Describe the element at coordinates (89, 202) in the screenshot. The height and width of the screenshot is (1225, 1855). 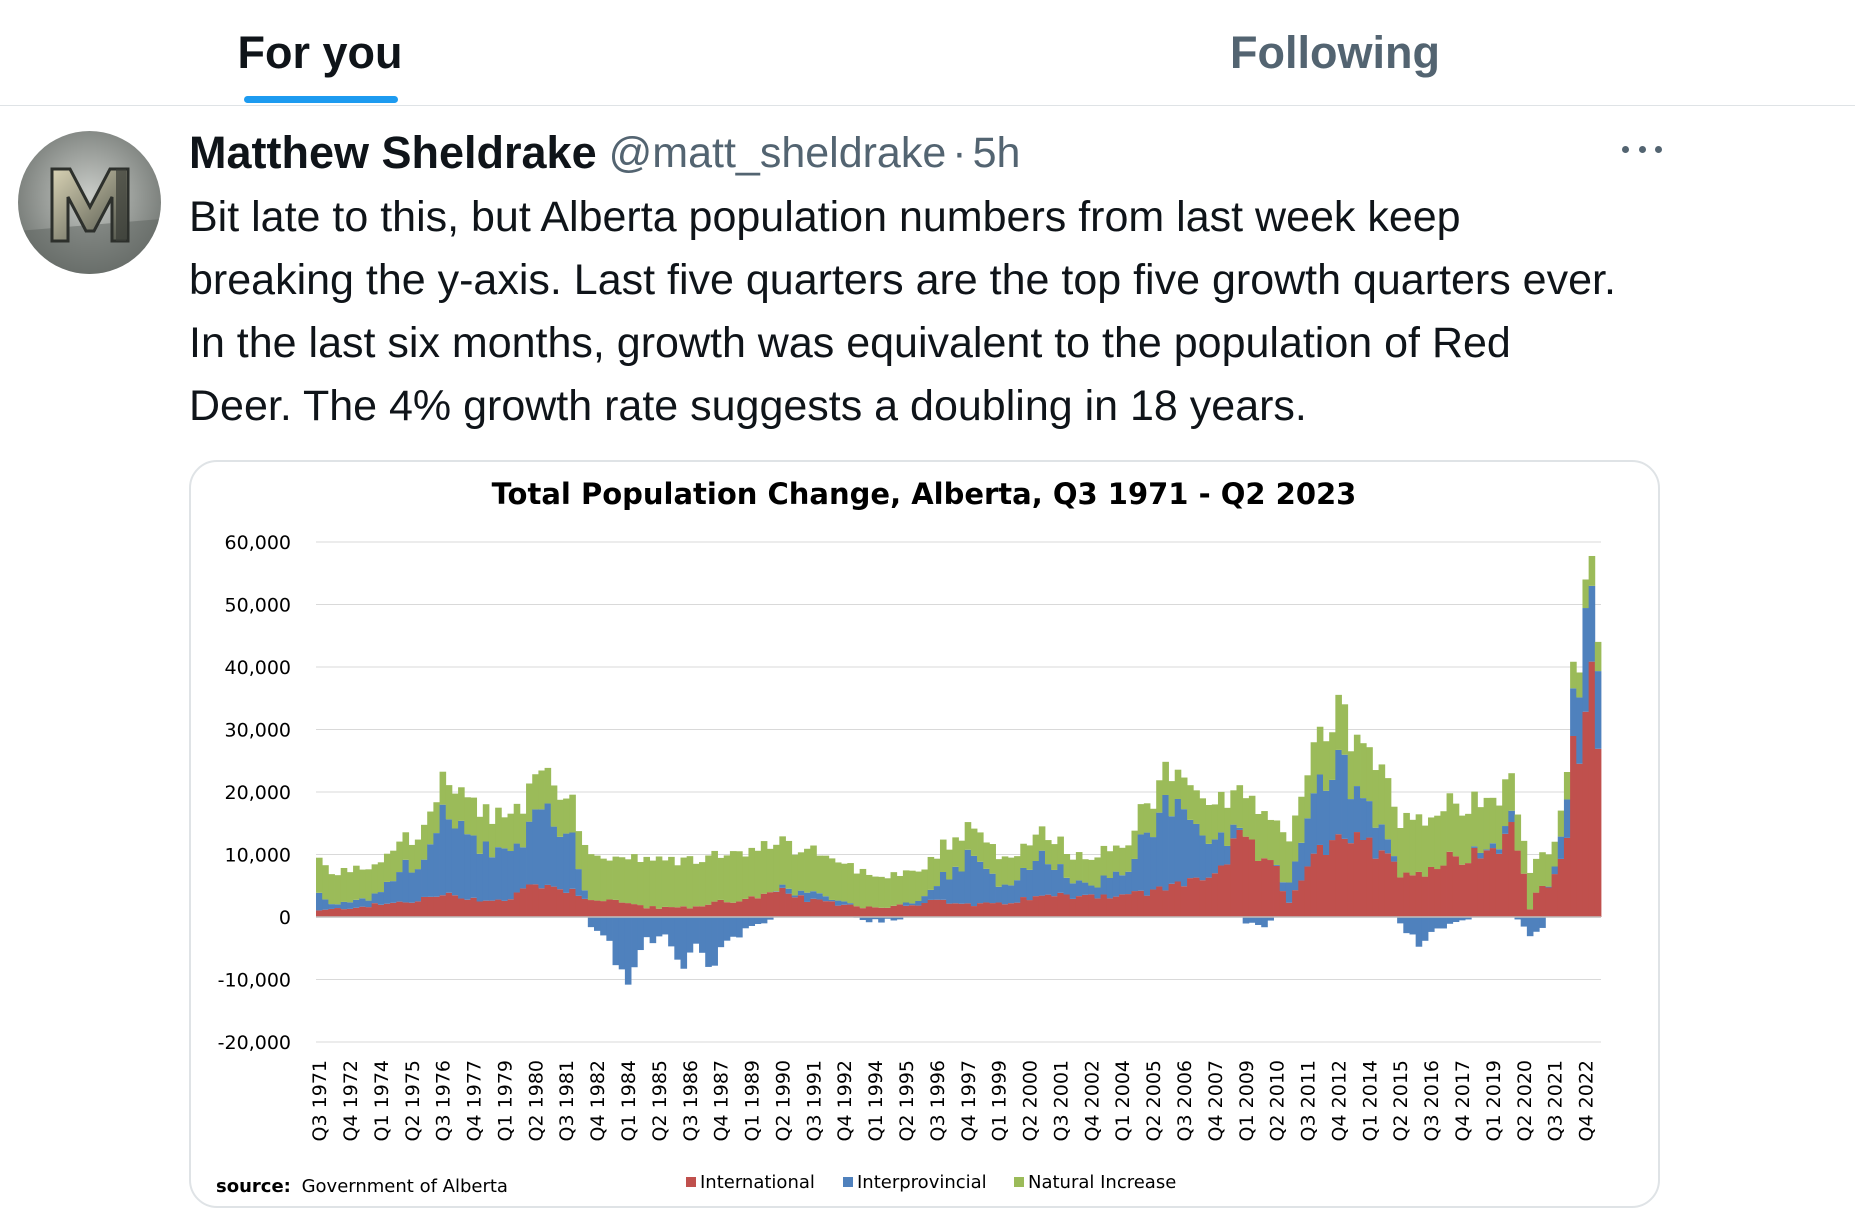
I see `avatar` at that location.